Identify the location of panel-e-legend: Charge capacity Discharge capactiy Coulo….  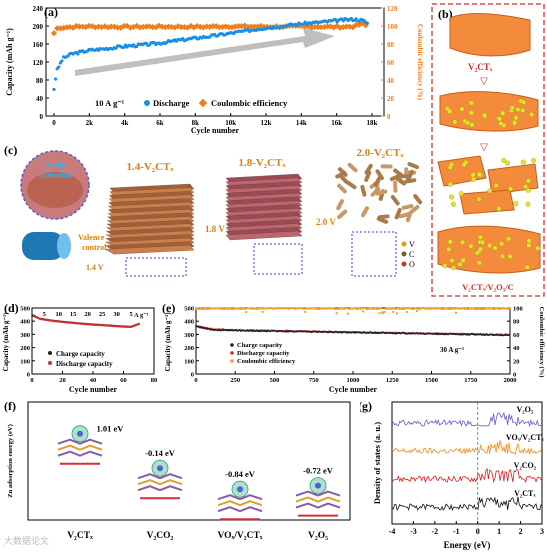
(263, 353).